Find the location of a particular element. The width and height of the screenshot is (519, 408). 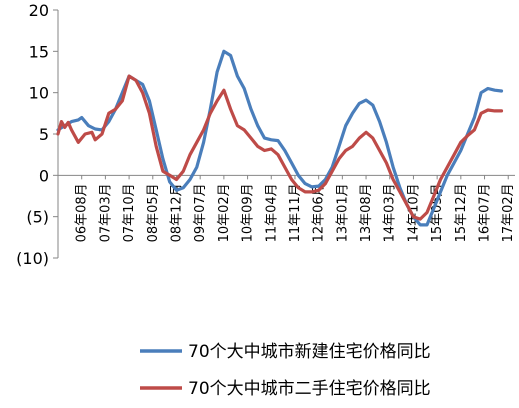

y-tick-label: 0 is located at coordinates (44, 175).